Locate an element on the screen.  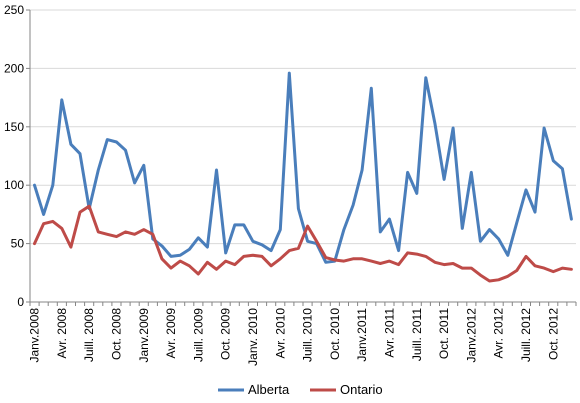
x-tick-label: Oct. 2010 is located at coordinates (335, 334).